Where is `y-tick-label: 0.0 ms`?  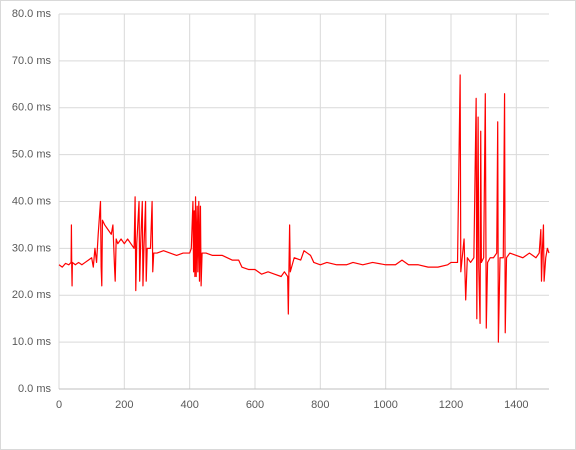
y-tick-label: 0.0 ms is located at coordinates (35, 389).